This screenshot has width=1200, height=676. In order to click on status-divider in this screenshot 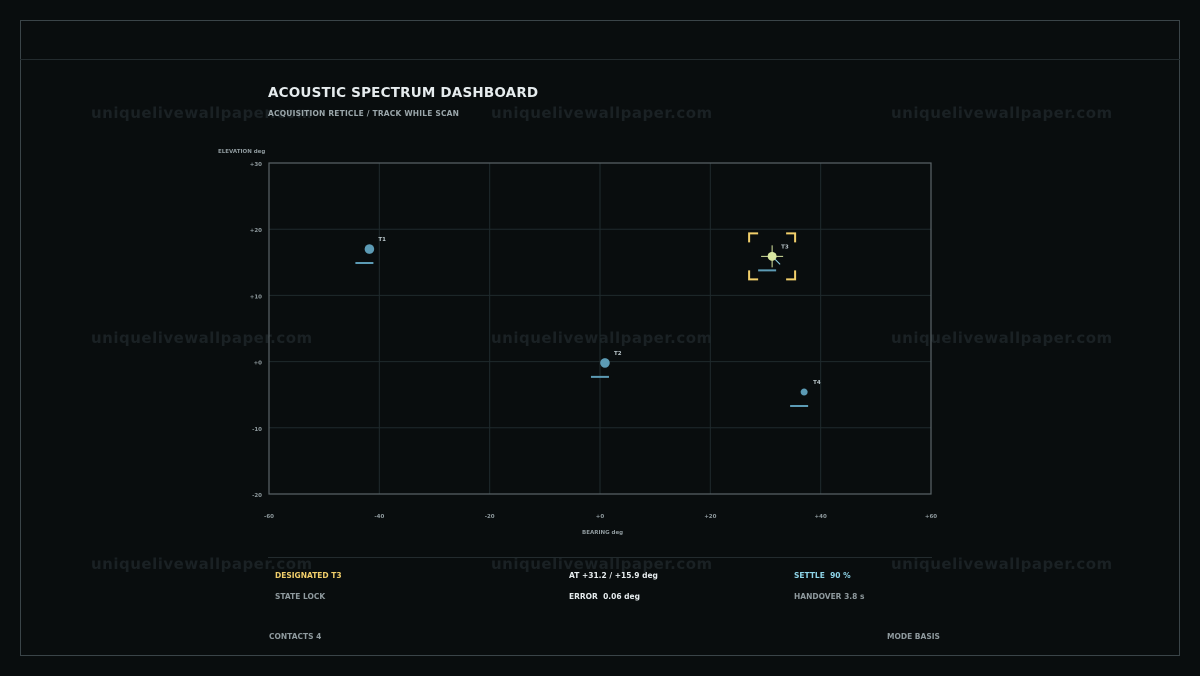, I will do `click(600, 557)`.